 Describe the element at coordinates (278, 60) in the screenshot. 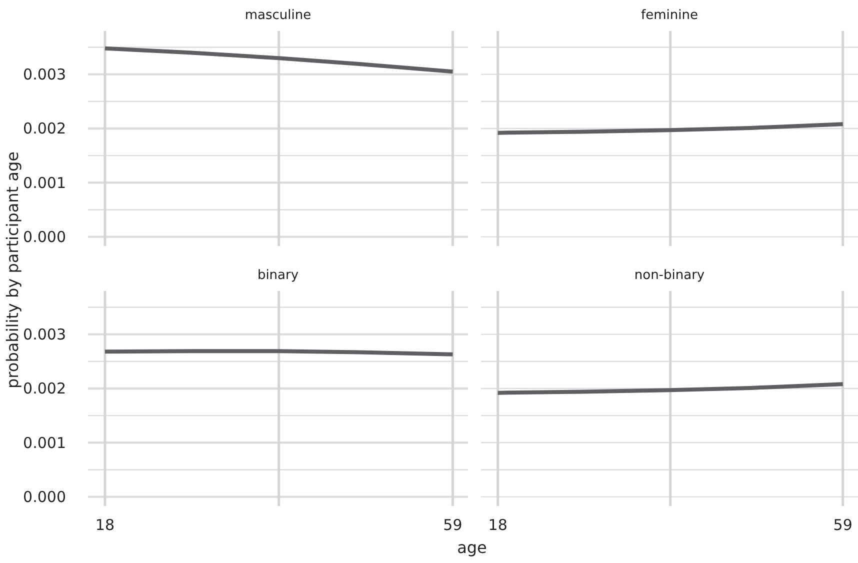

I see `line-series` at that location.